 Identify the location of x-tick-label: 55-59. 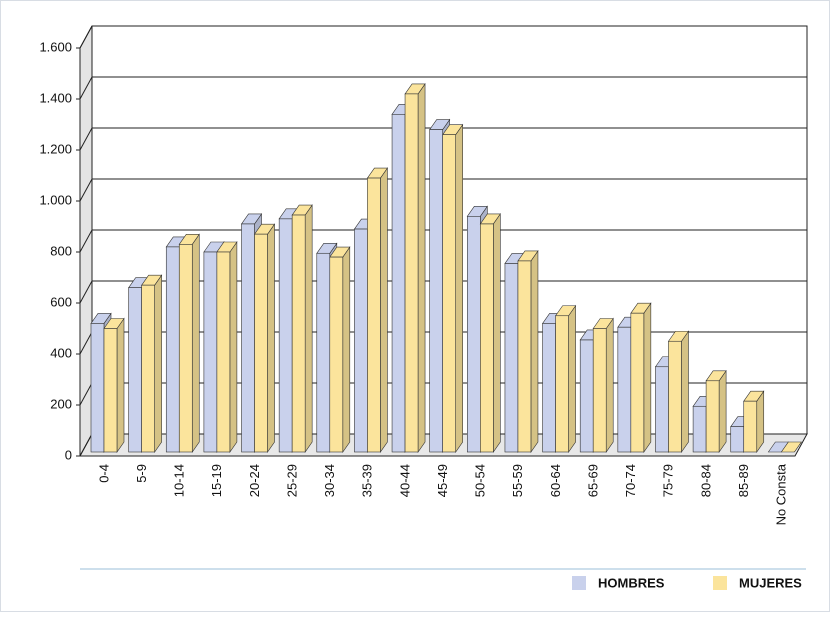
(517, 480).